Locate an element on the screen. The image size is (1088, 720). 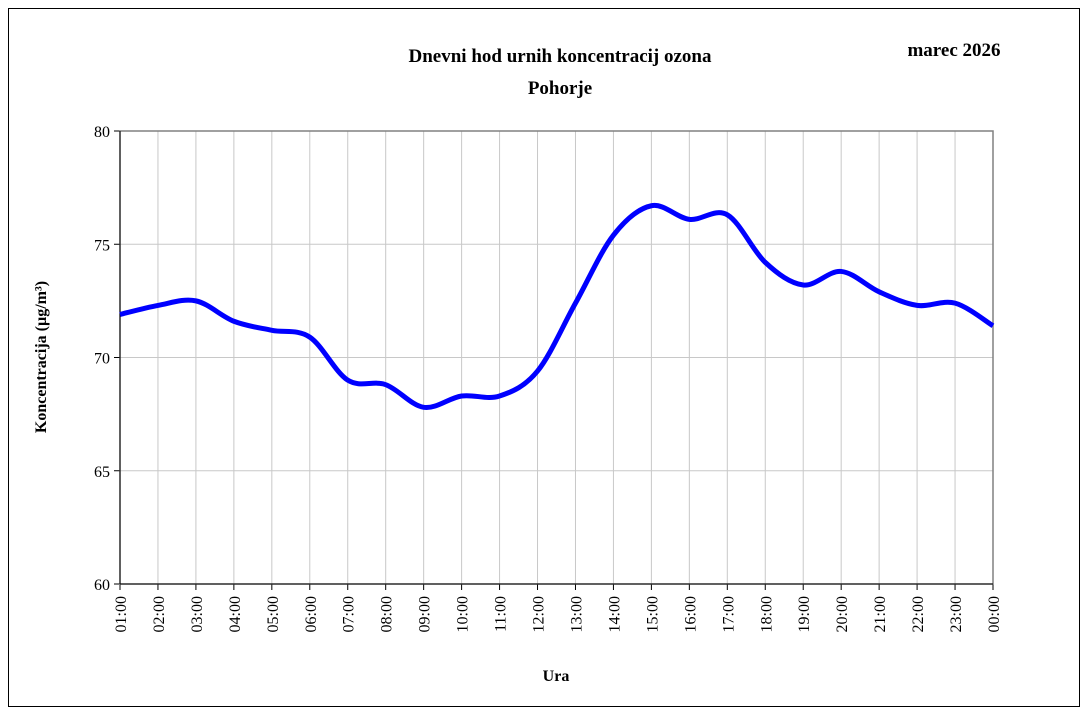
x-tick-label: 23:00 is located at coordinates (956, 614).